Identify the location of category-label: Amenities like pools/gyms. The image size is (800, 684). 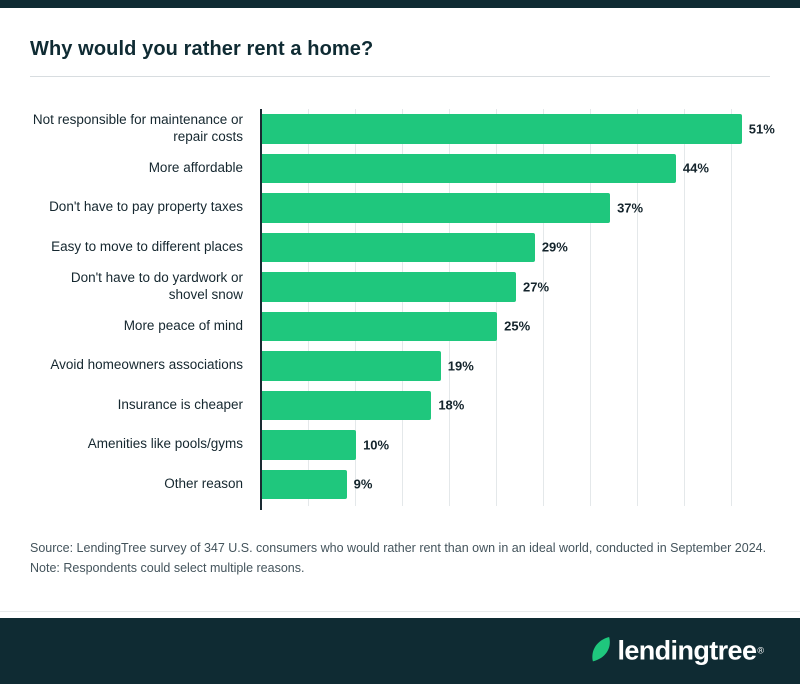
(165, 444).